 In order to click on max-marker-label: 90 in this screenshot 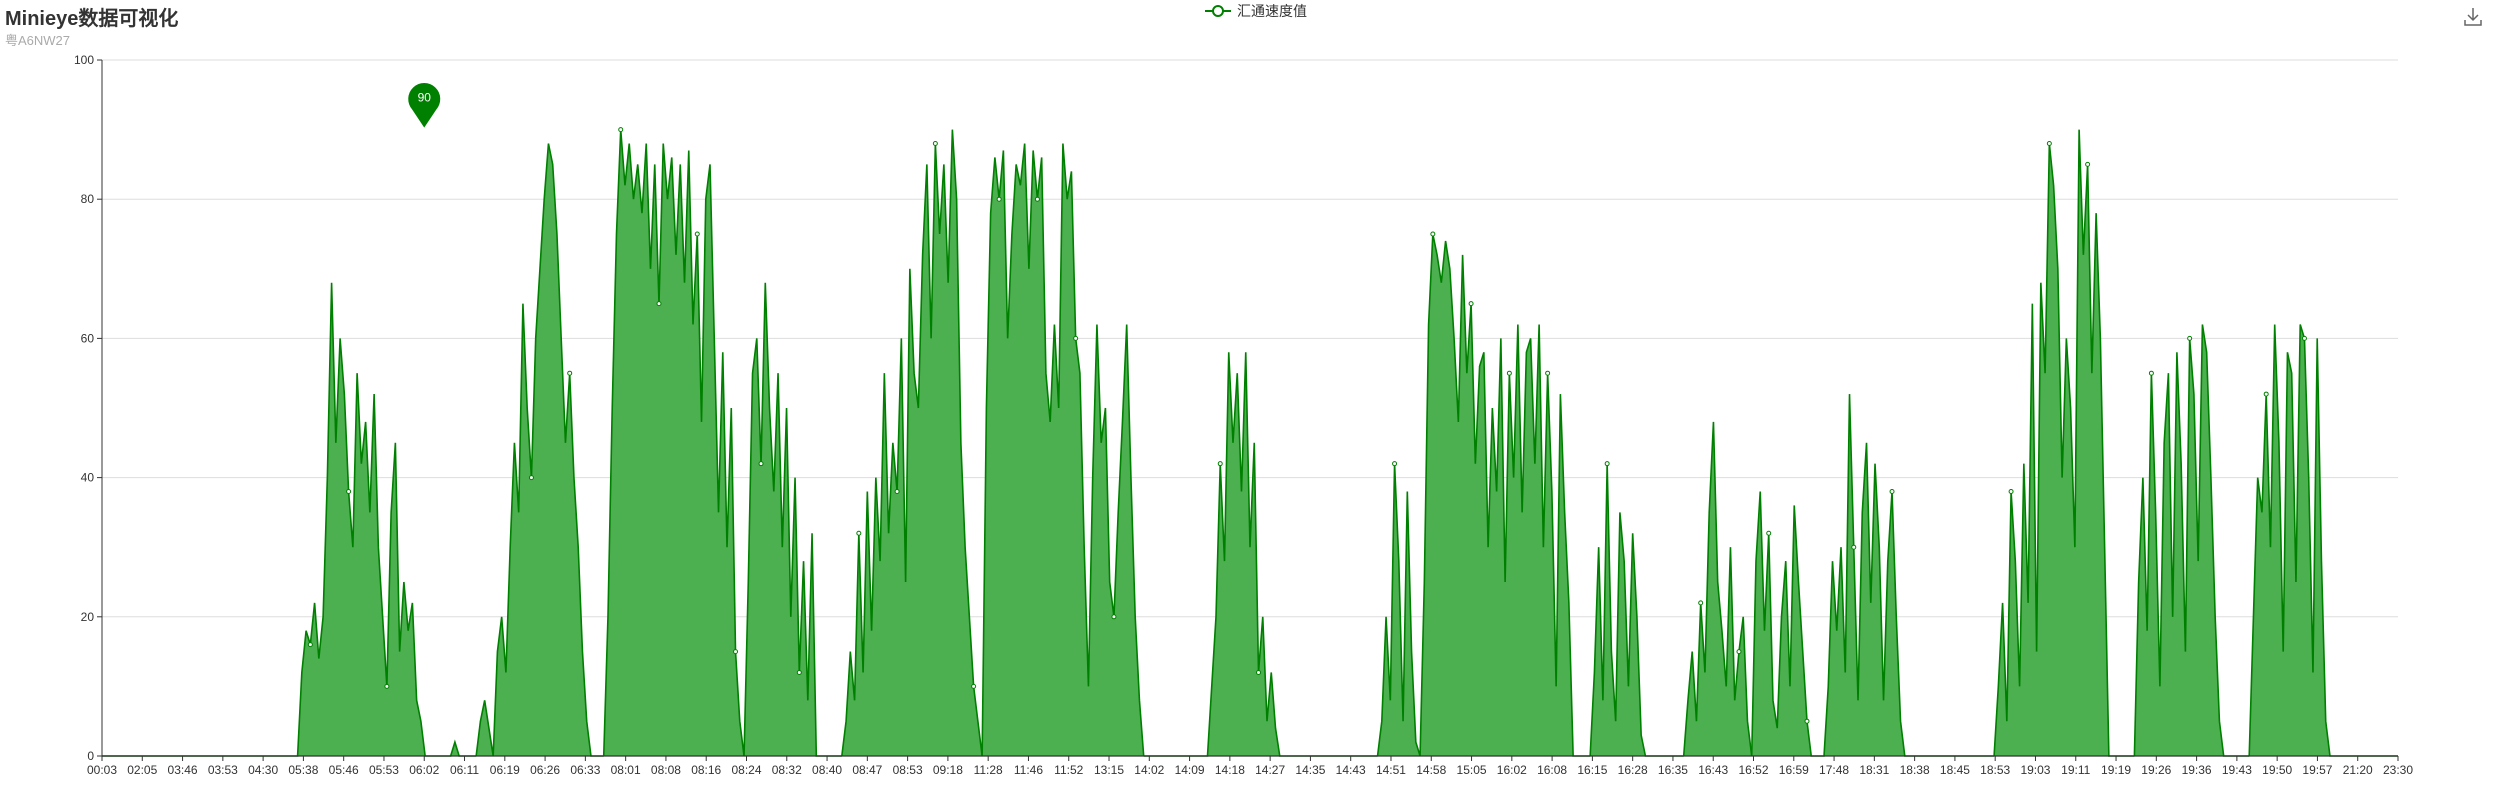, I will do `click(425, 98)`.